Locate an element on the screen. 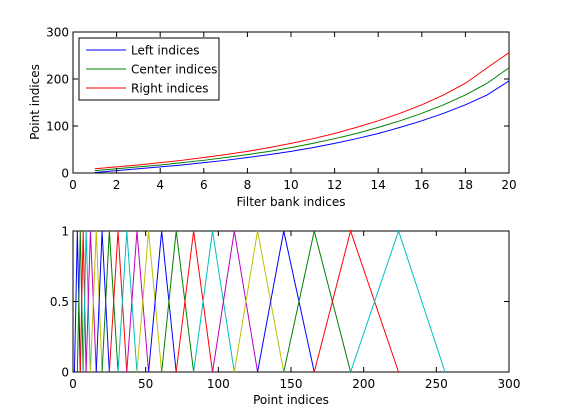 The height and width of the screenshot is (420, 561). x-tick-label: 150 is located at coordinates (291, 384).